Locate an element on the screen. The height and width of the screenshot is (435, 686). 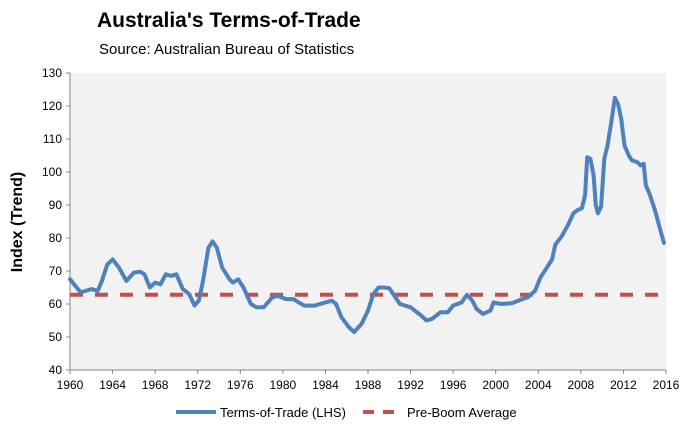
x-tick-label: 1976 is located at coordinates (240, 385).